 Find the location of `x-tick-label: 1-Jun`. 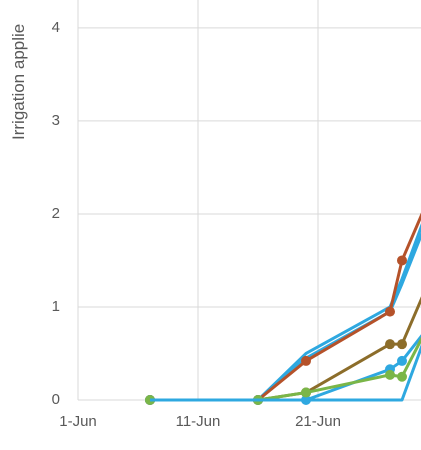

x-tick-label: 1-Jun is located at coordinates (78, 421).